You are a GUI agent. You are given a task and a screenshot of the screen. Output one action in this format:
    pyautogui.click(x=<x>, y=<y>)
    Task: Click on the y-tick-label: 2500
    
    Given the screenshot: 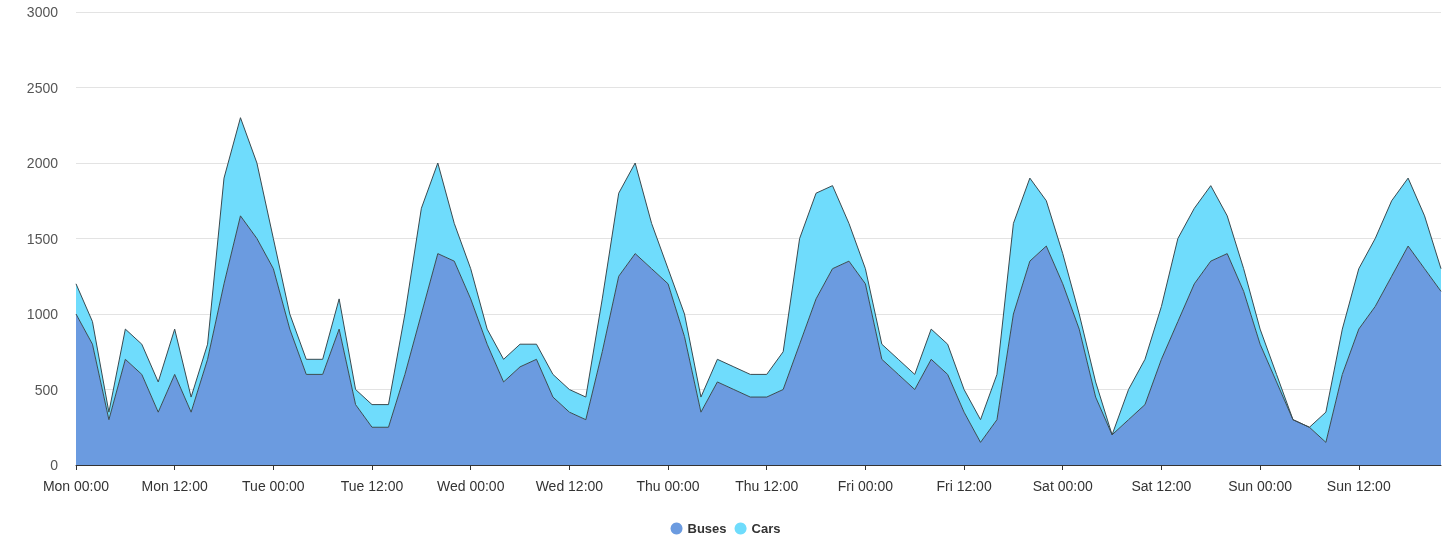 What is the action you would take?
    pyautogui.click(x=42, y=87)
    